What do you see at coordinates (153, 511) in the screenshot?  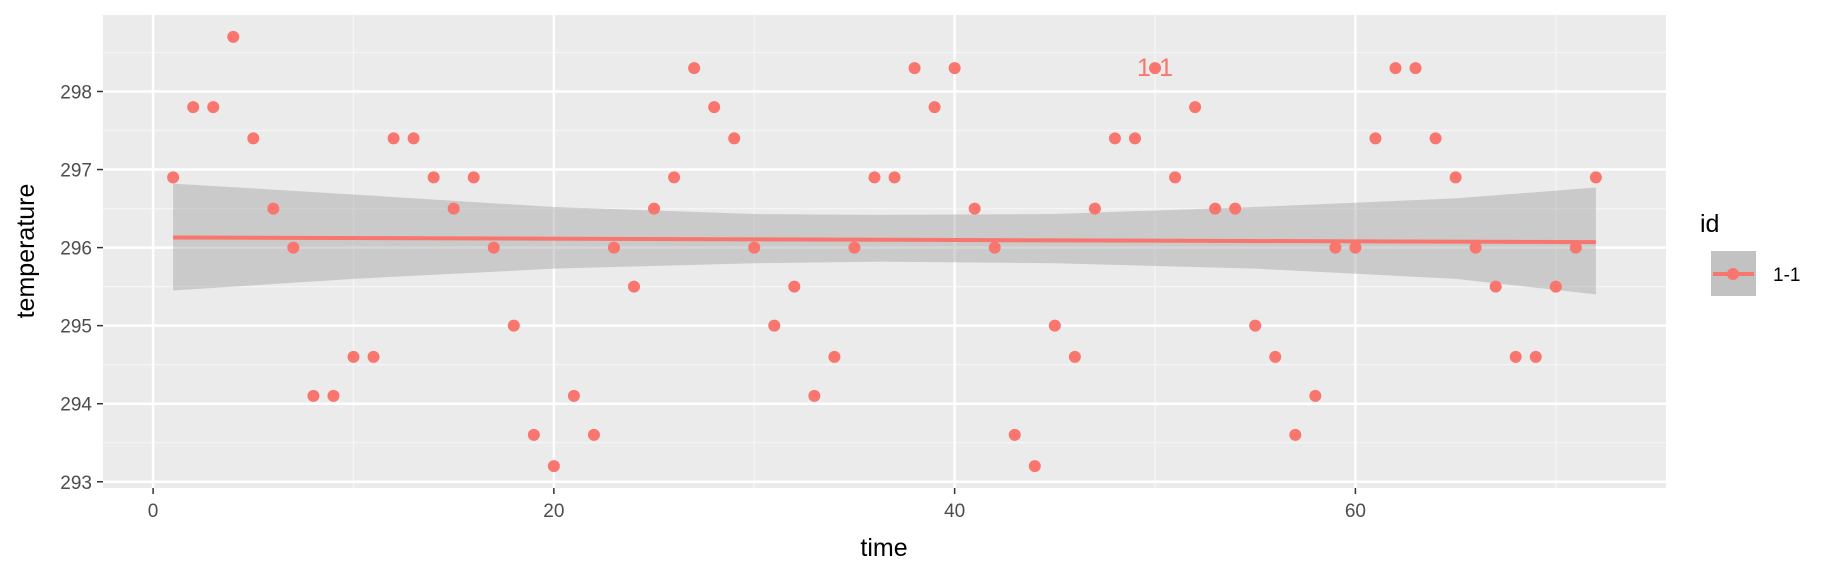 I see `x-tick-label: 0` at bounding box center [153, 511].